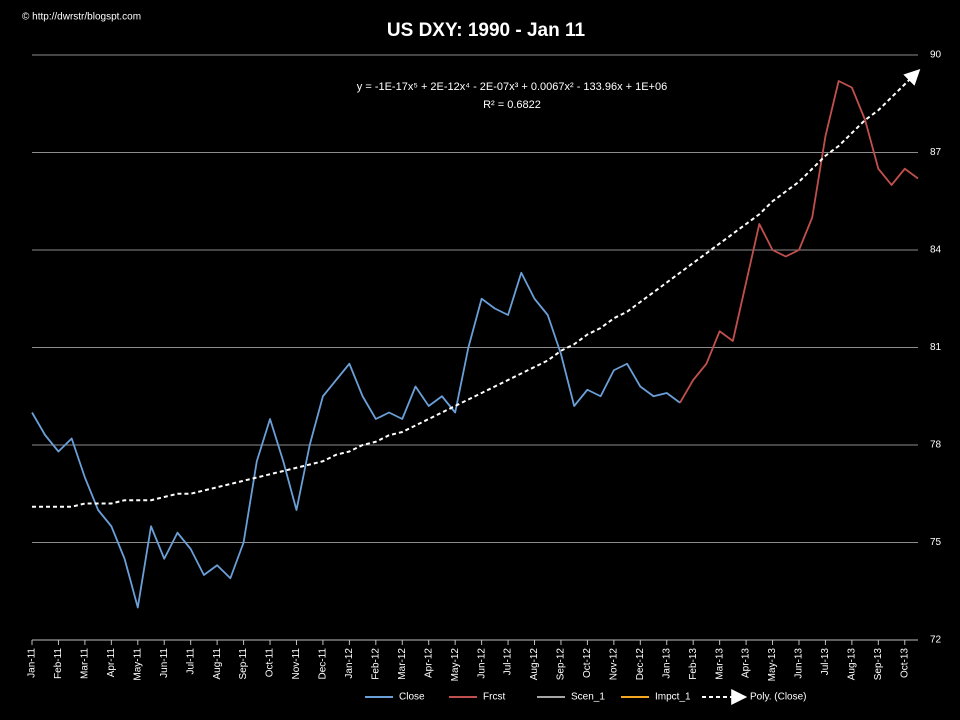 The height and width of the screenshot is (720, 960). I want to click on x-tick-label: Feb-11, so click(58, 663).